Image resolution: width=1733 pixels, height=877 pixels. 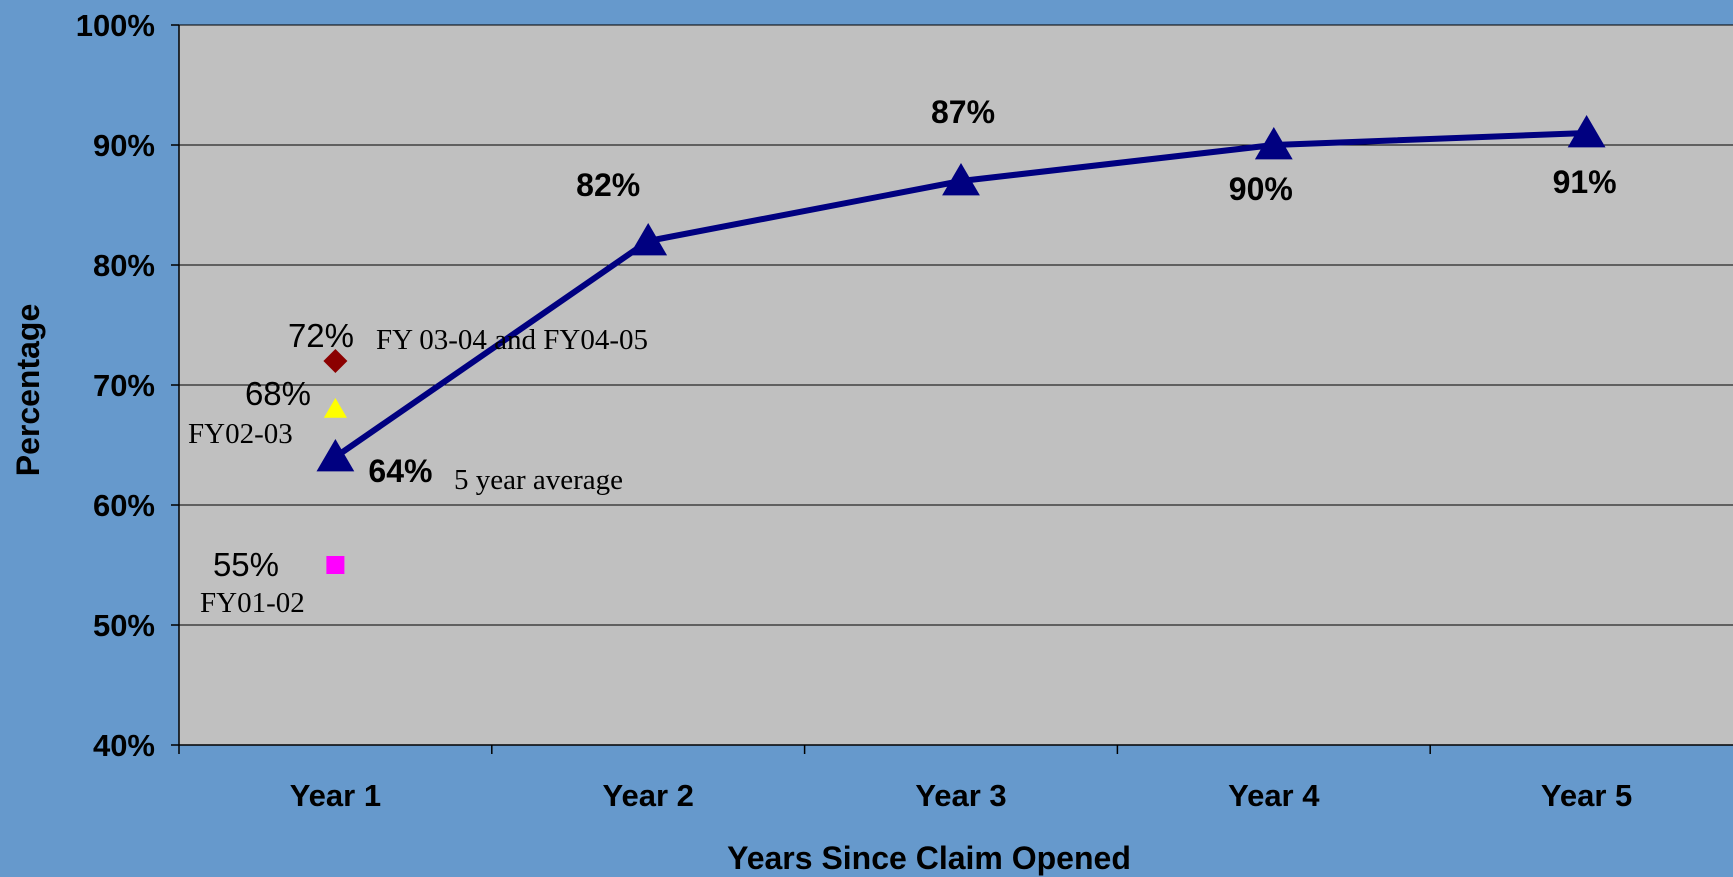 I want to click on y-tick-labels: 40% 50% 60% 70% 80% 90% 100%, so click(x=115, y=385).